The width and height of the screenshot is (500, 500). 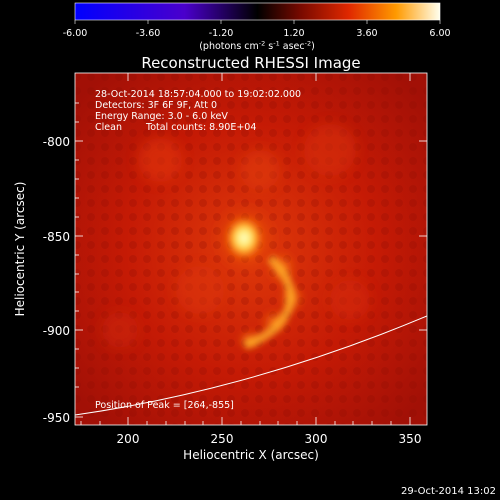 I want to click on total-counts: Total counts: 8.90E+04, so click(x=200, y=127).